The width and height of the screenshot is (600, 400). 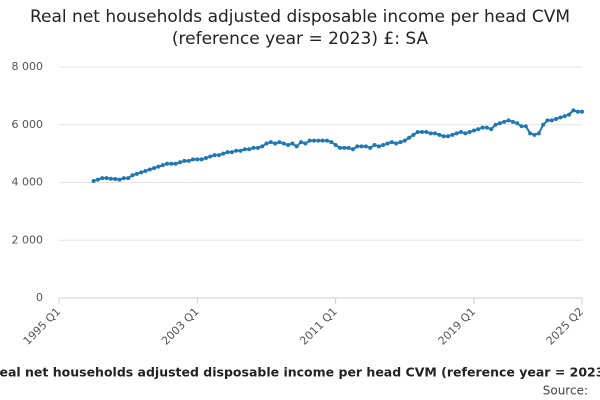 What do you see at coordinates (565, 326) in the screenshot?
I see `x-tick-label: 2025 Q2` at bounding box center [565, 326].